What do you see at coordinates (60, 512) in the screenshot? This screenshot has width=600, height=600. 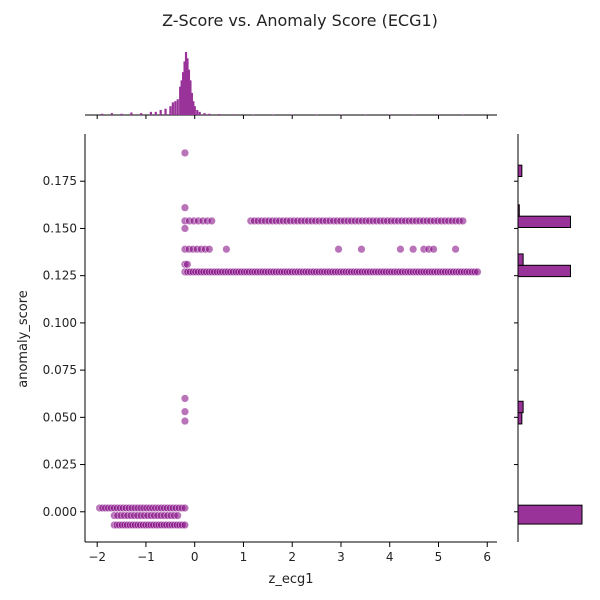 I see `y-tick-label: 0.000` at bounding box center [60, 512].